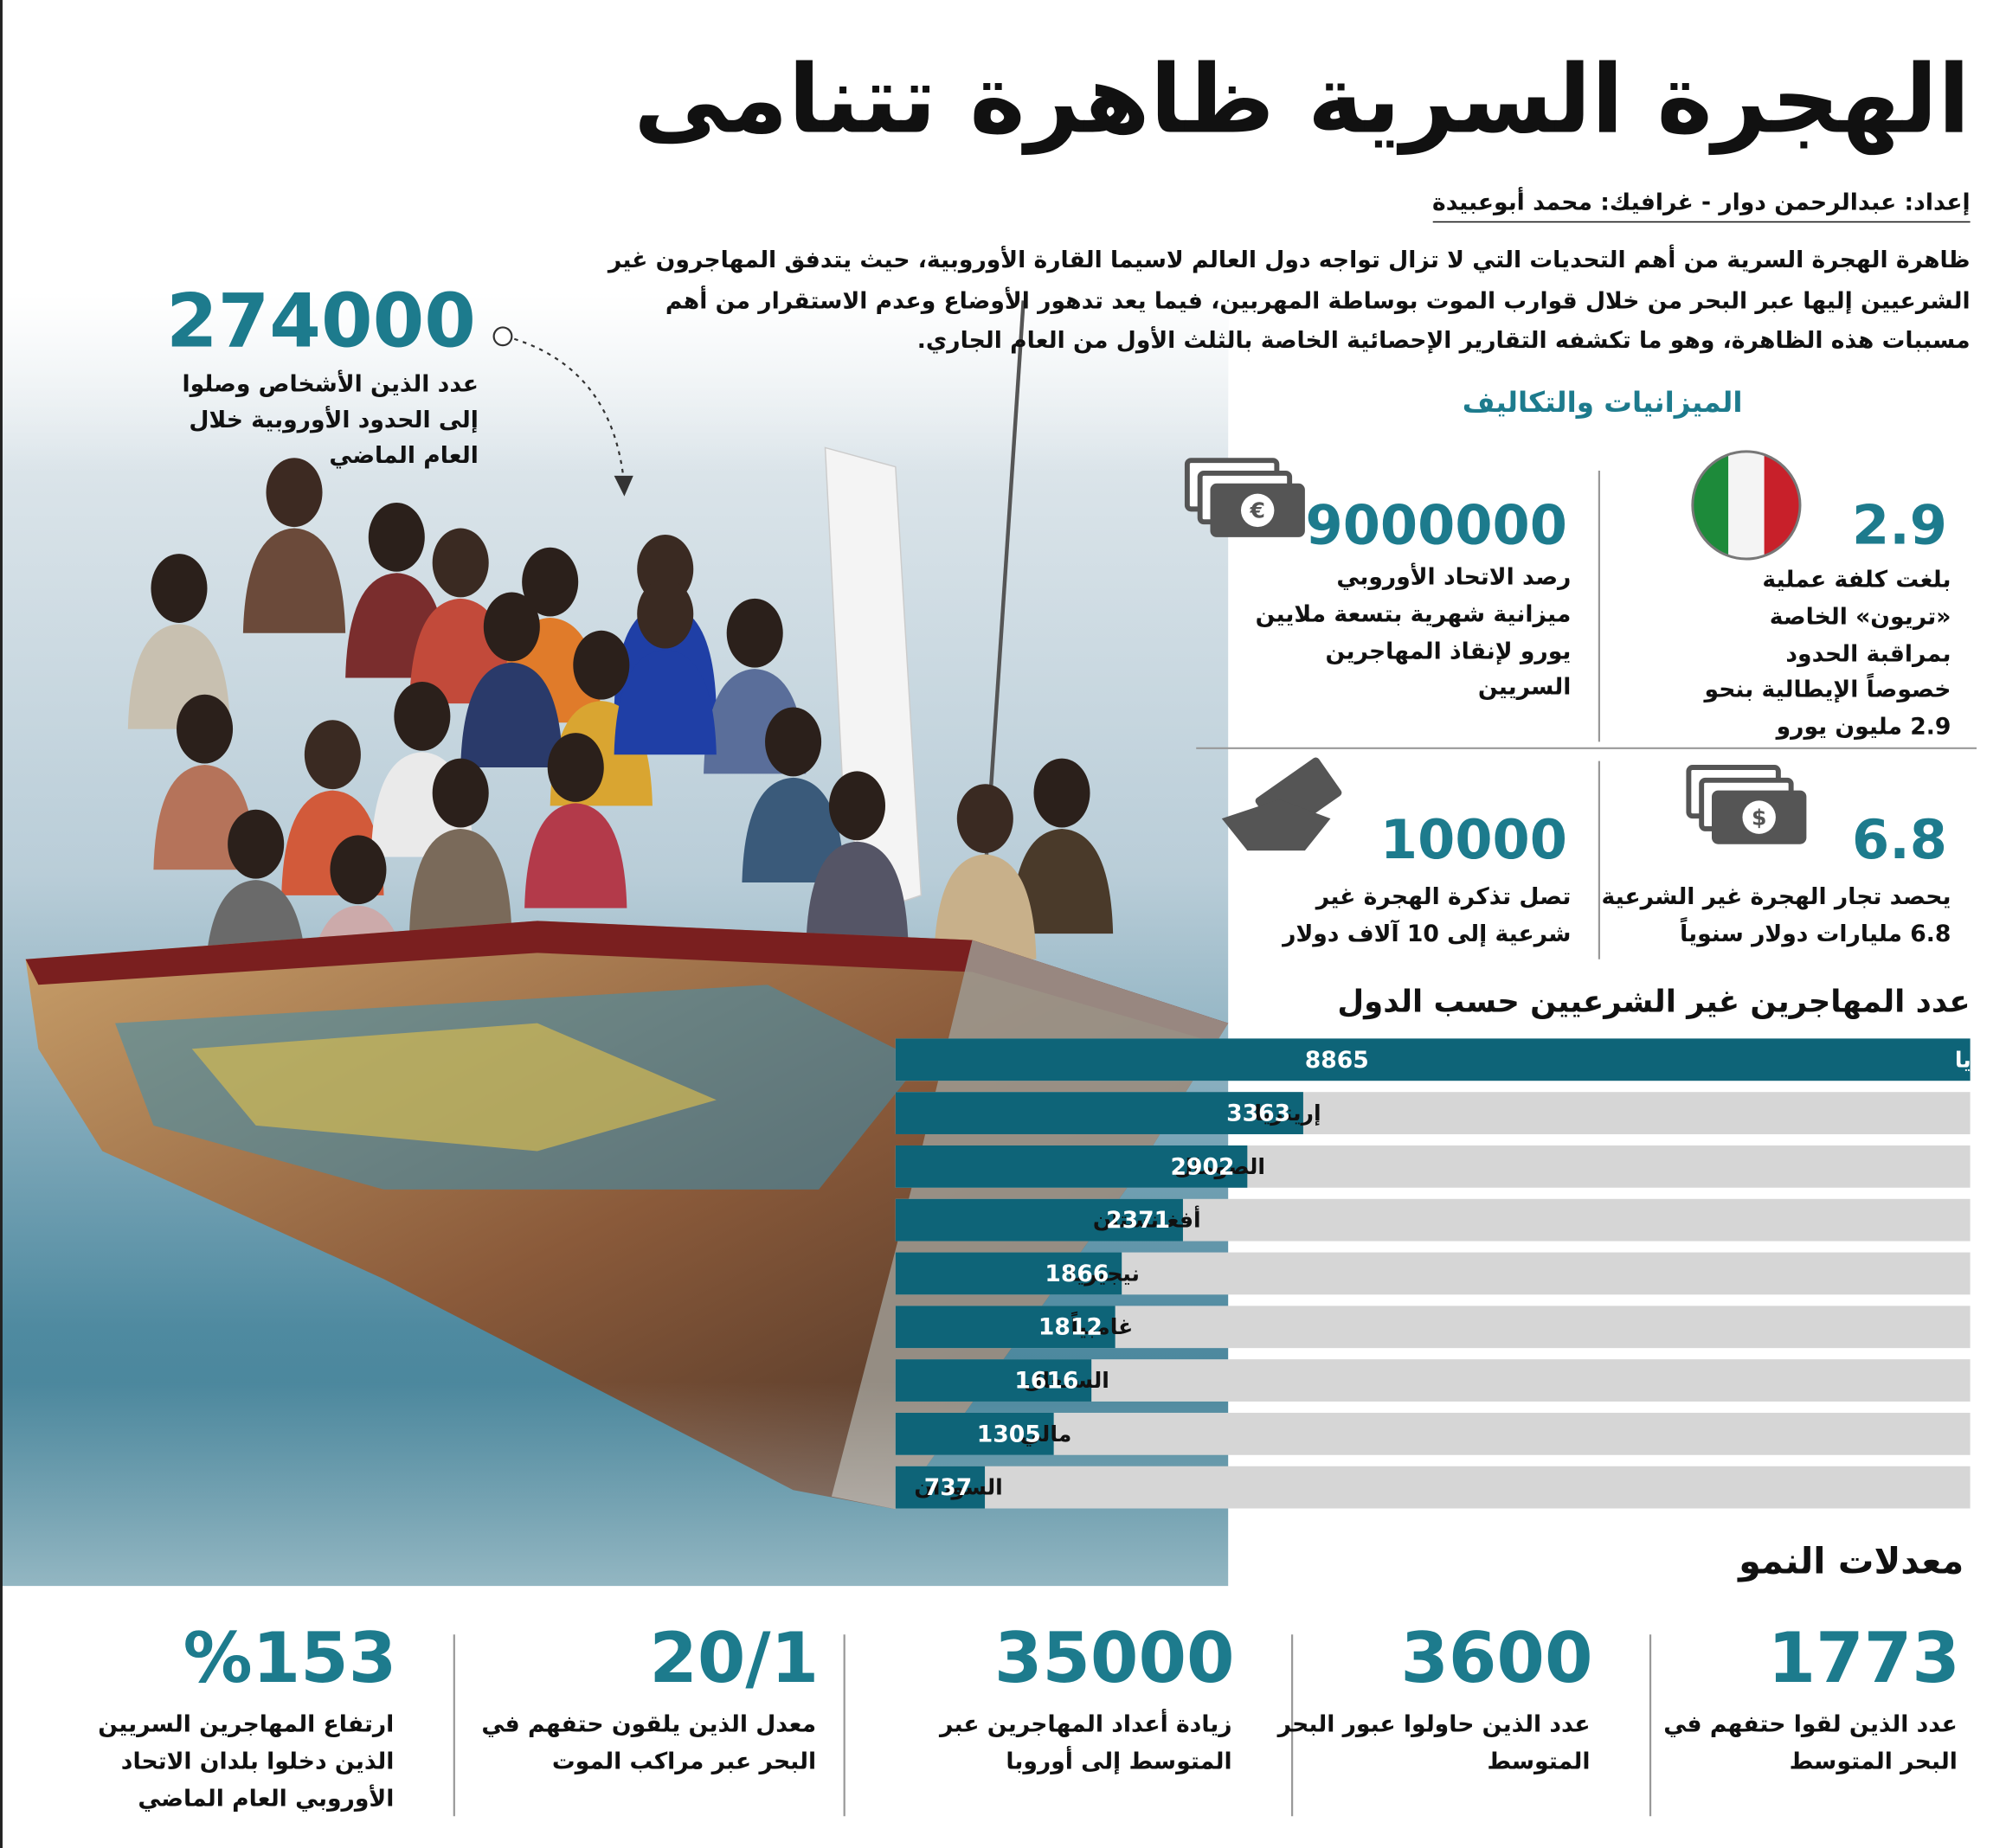 The width and height of the screenshot is (2006, 1848). Describe the element at coordinates (734, 1658) in the screenshot. I see `growth-value: 20/1` at that location.